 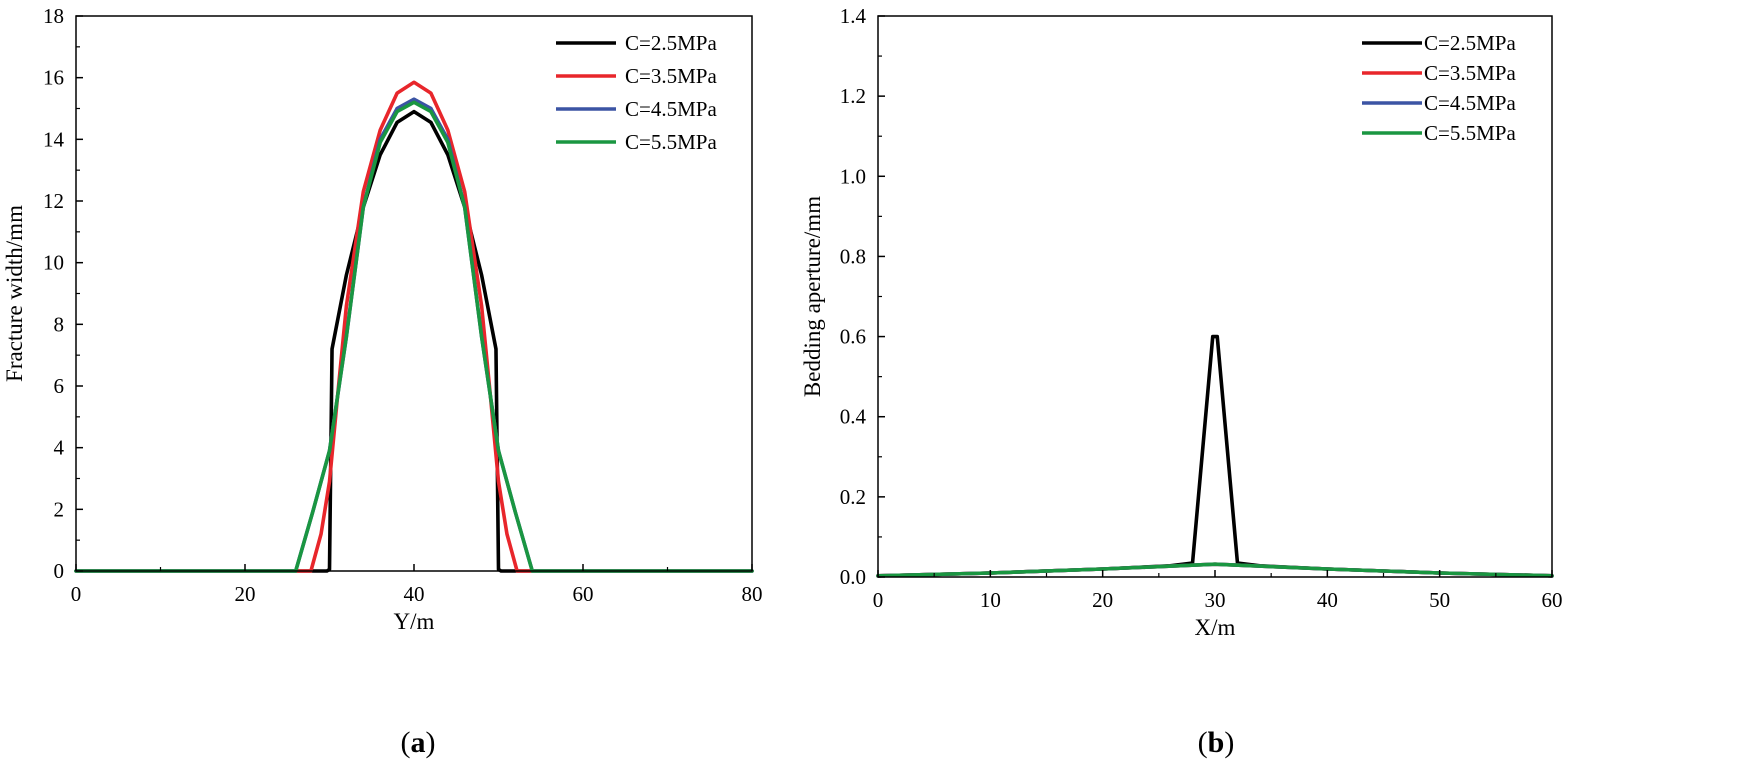 What do you see at coordinates (53, 78) in the screenshot?
I see `y-tick-label: 16` at bounding box center [53, 78].